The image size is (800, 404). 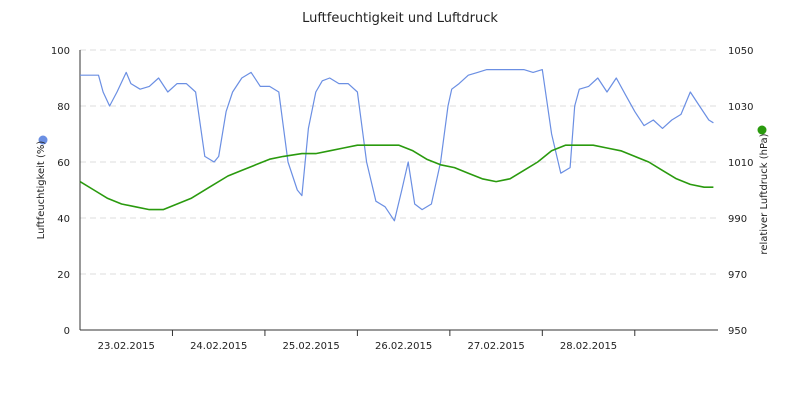 What do you see at coordinates (60, 51) in the screenshot?
I see `y-left-tick-label: 100` at bounding box center [60, 51].